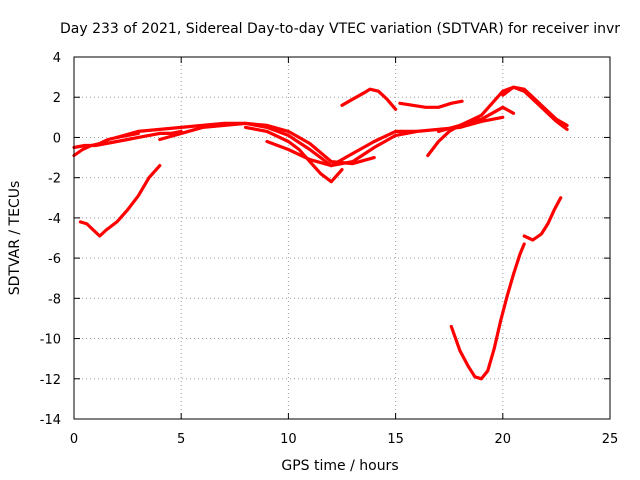  What do you see at coordinates (50, 380) in the screenshot?
I see `y-tick-label: -12` at bounding box center [50, 380].